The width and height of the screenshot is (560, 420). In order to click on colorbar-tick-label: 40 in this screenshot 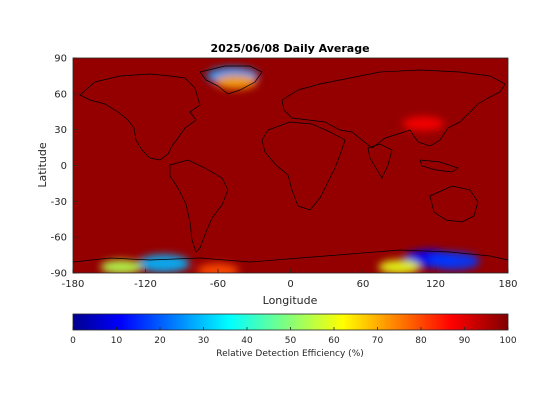, I will do `click(247, 341)`.